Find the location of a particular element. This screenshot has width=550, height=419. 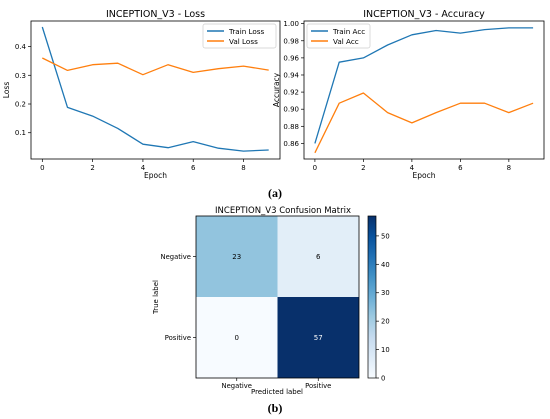

confusion-matrix-cells: 23 6 0 57 is located at coordinates (277, 297).